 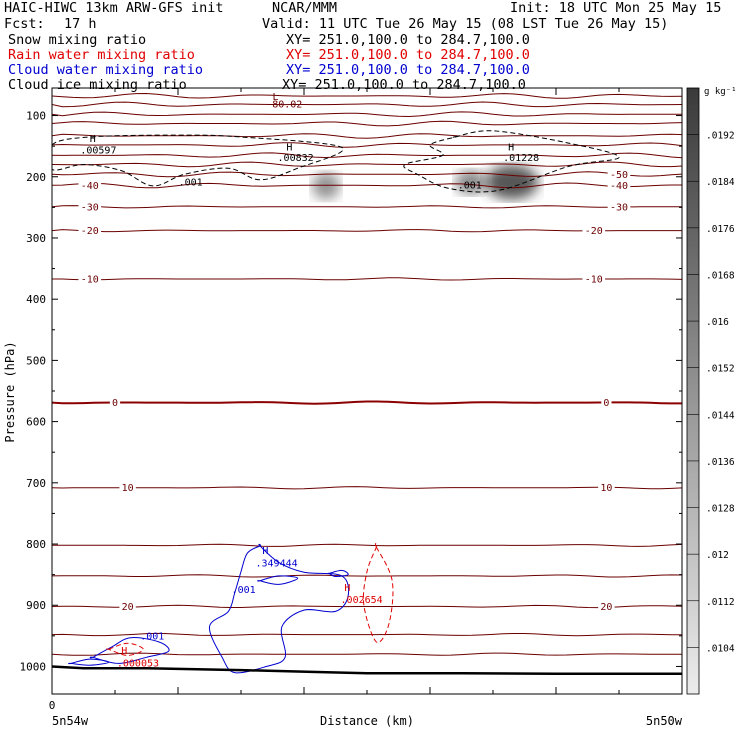 What do you see at coordinates (52, 705) in the screenshot?
I see `x-start-tick-label: 0` at bounding box center [52, 705].